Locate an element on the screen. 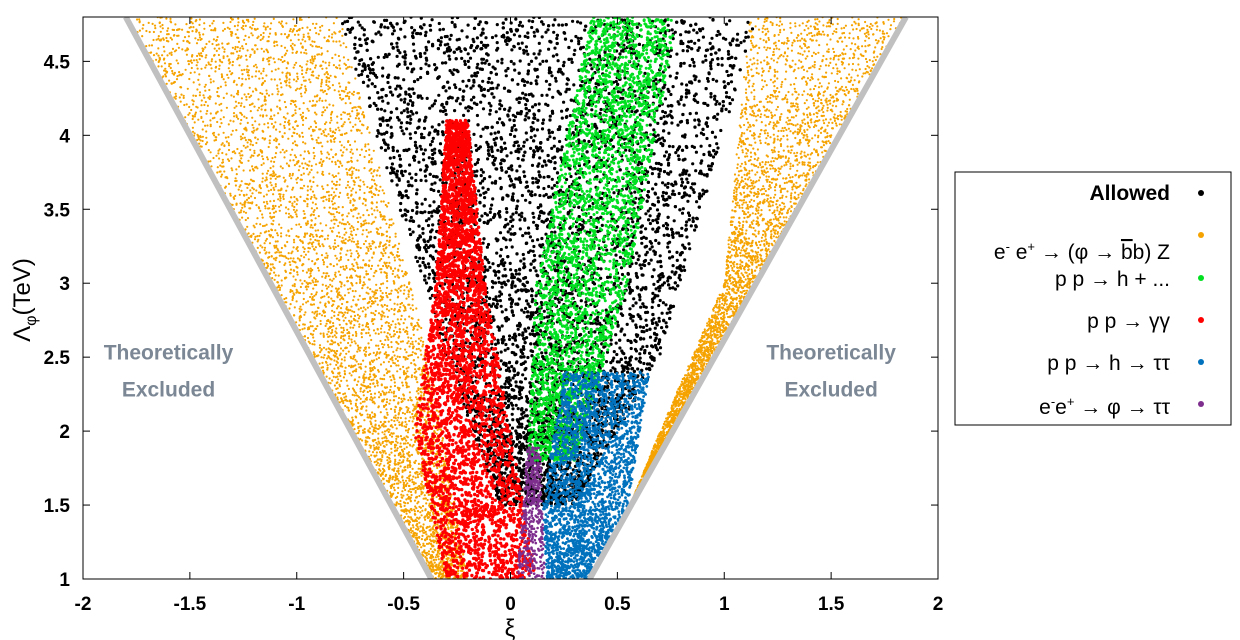 This screenshot has height=640, width=1240. y-tick-label: 3 is located at coordinates (64, 284).